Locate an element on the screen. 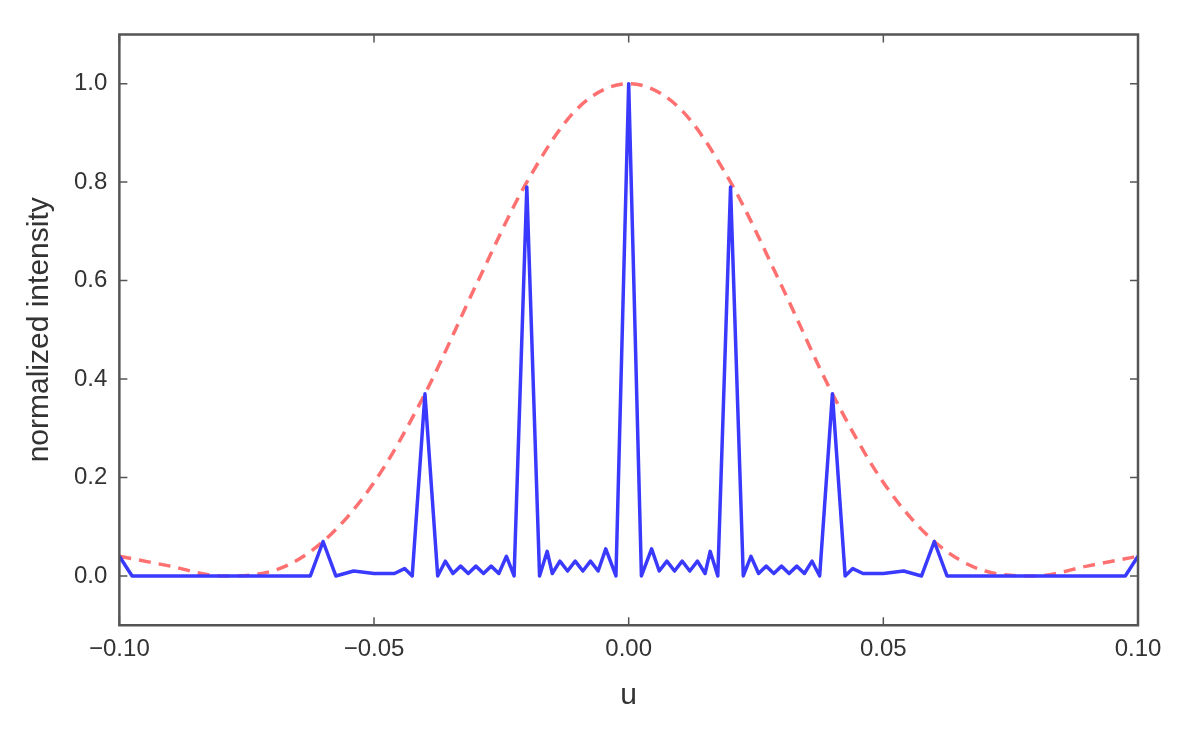  y-axis-title: normalized intensity is located at coordinates (38, 330).